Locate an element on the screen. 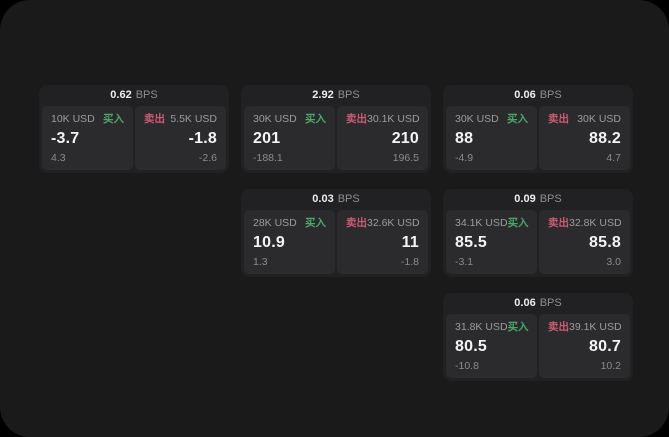 The width and height of the screenshot is (669, 437). buy-panel: 30K USD 买入 88 -4.9 is located at coordinates (491, 138).